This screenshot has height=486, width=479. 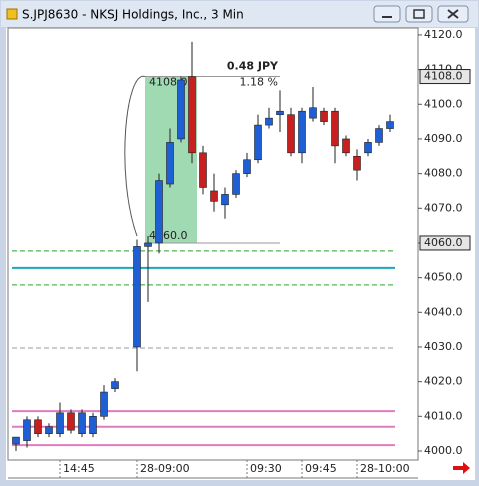 I want to click on maximize-button, so click(x=419, y=14).